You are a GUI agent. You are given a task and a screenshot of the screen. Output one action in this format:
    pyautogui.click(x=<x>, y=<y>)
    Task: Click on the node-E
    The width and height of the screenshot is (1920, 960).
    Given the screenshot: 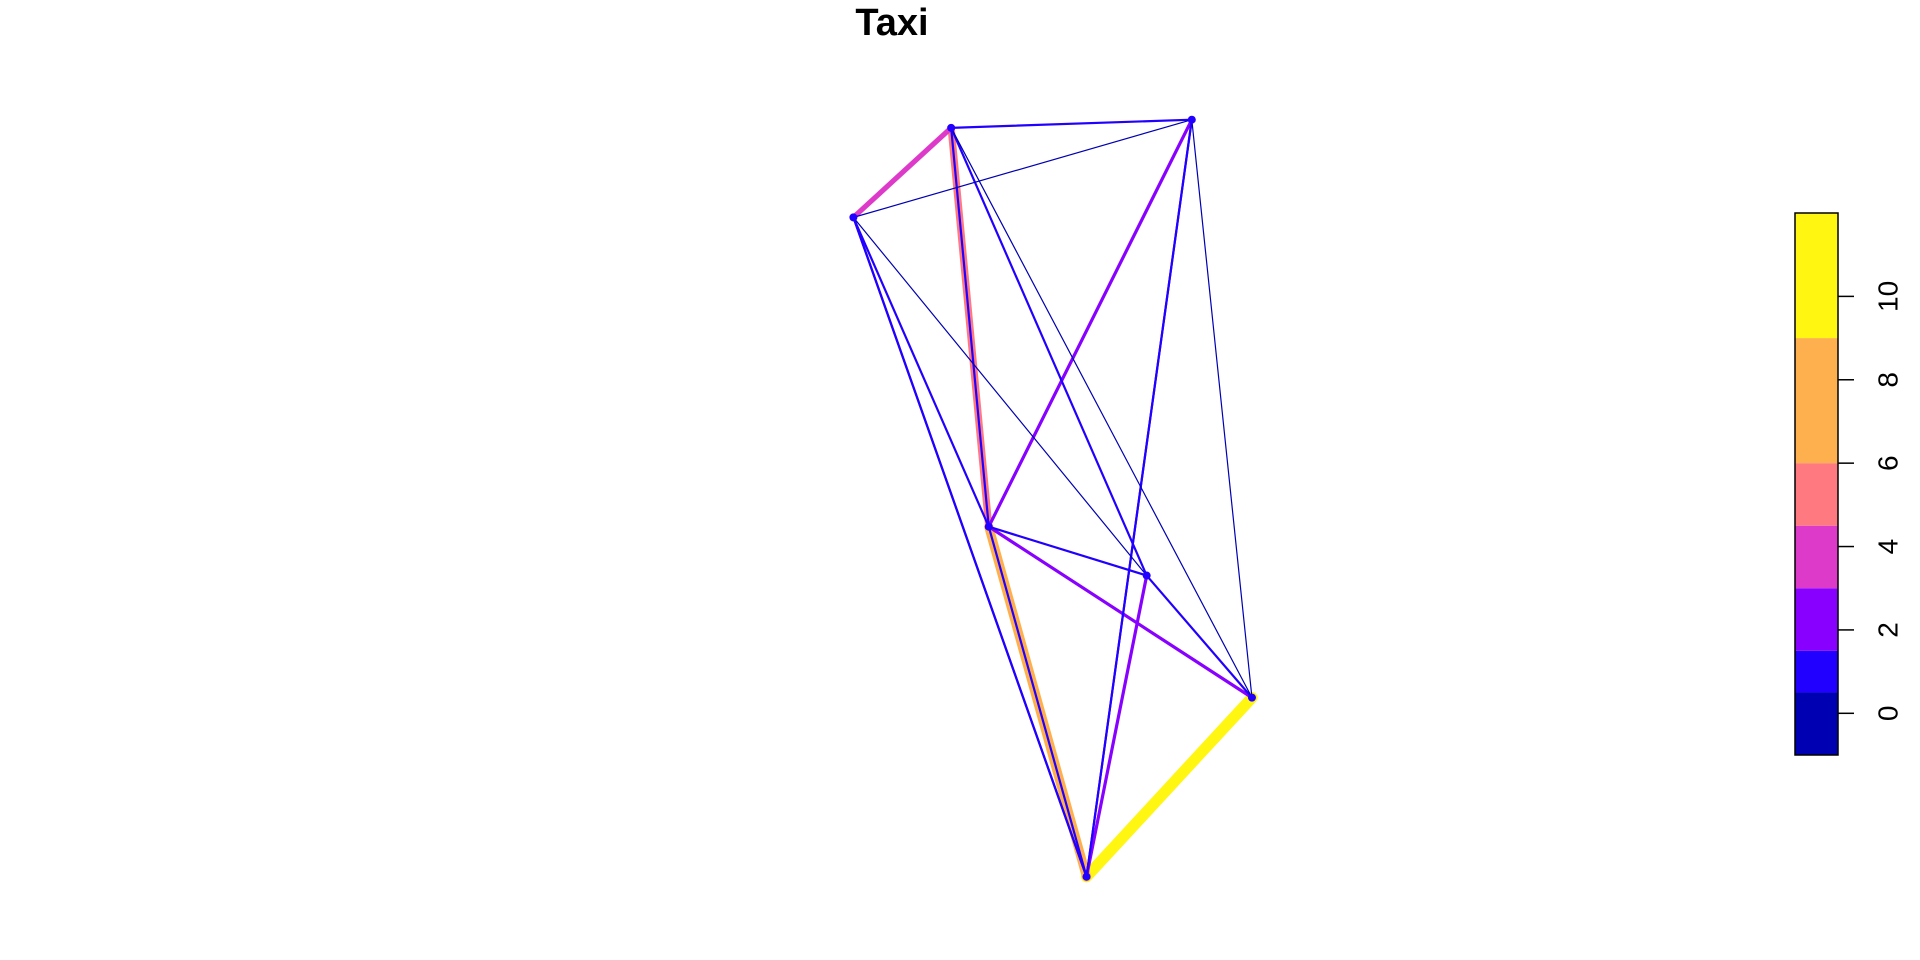 What is the action you would take?
    pyautogui.click(x=1146, y=575)
    